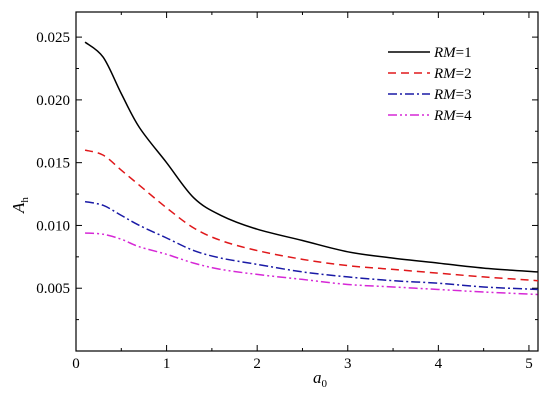 This screenshot has height=400, width=550. What do you see at coordinates (464, 74) in the screenshot?
I see `legend-label-value: =2` at bounding box center [464, 74].